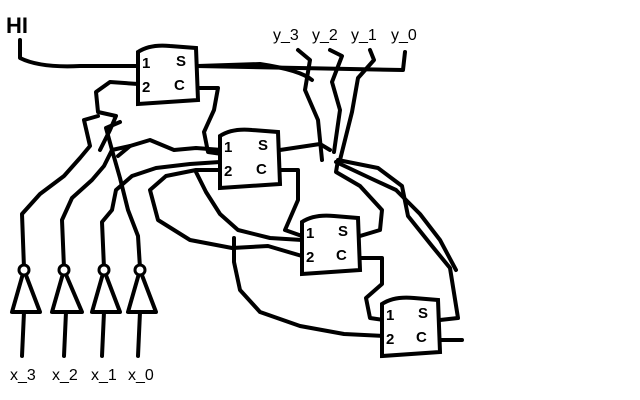 The image size is (640, 400). I want to click on input-label-x0: x_0, so click(141, 375).